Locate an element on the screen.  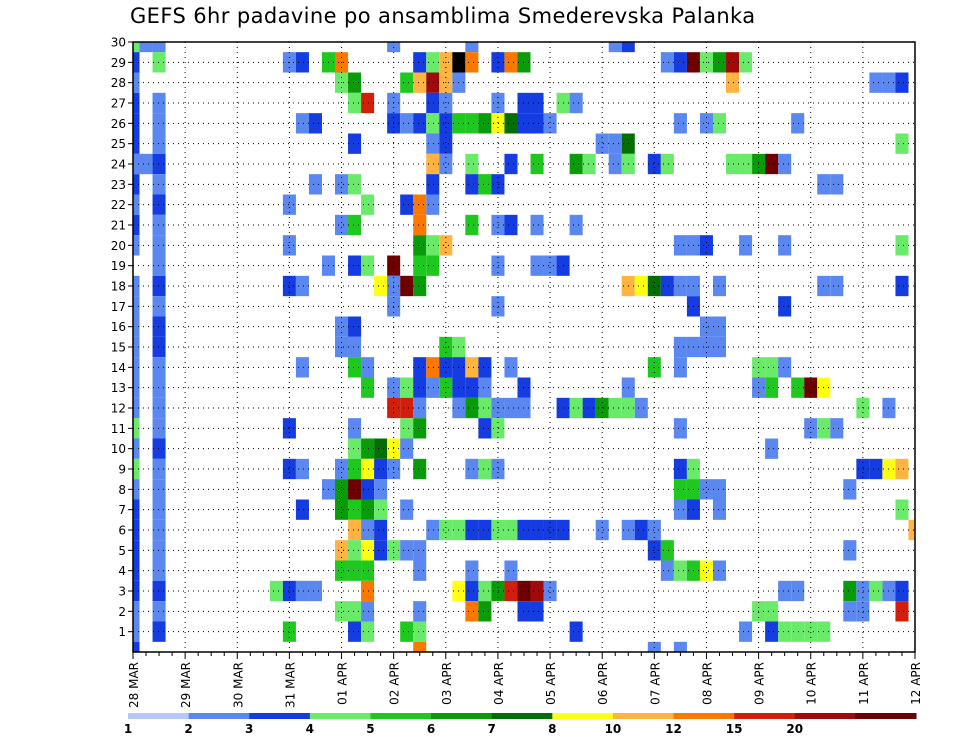
x-tick-label: 02 APR is located at coordinates (395, 683).